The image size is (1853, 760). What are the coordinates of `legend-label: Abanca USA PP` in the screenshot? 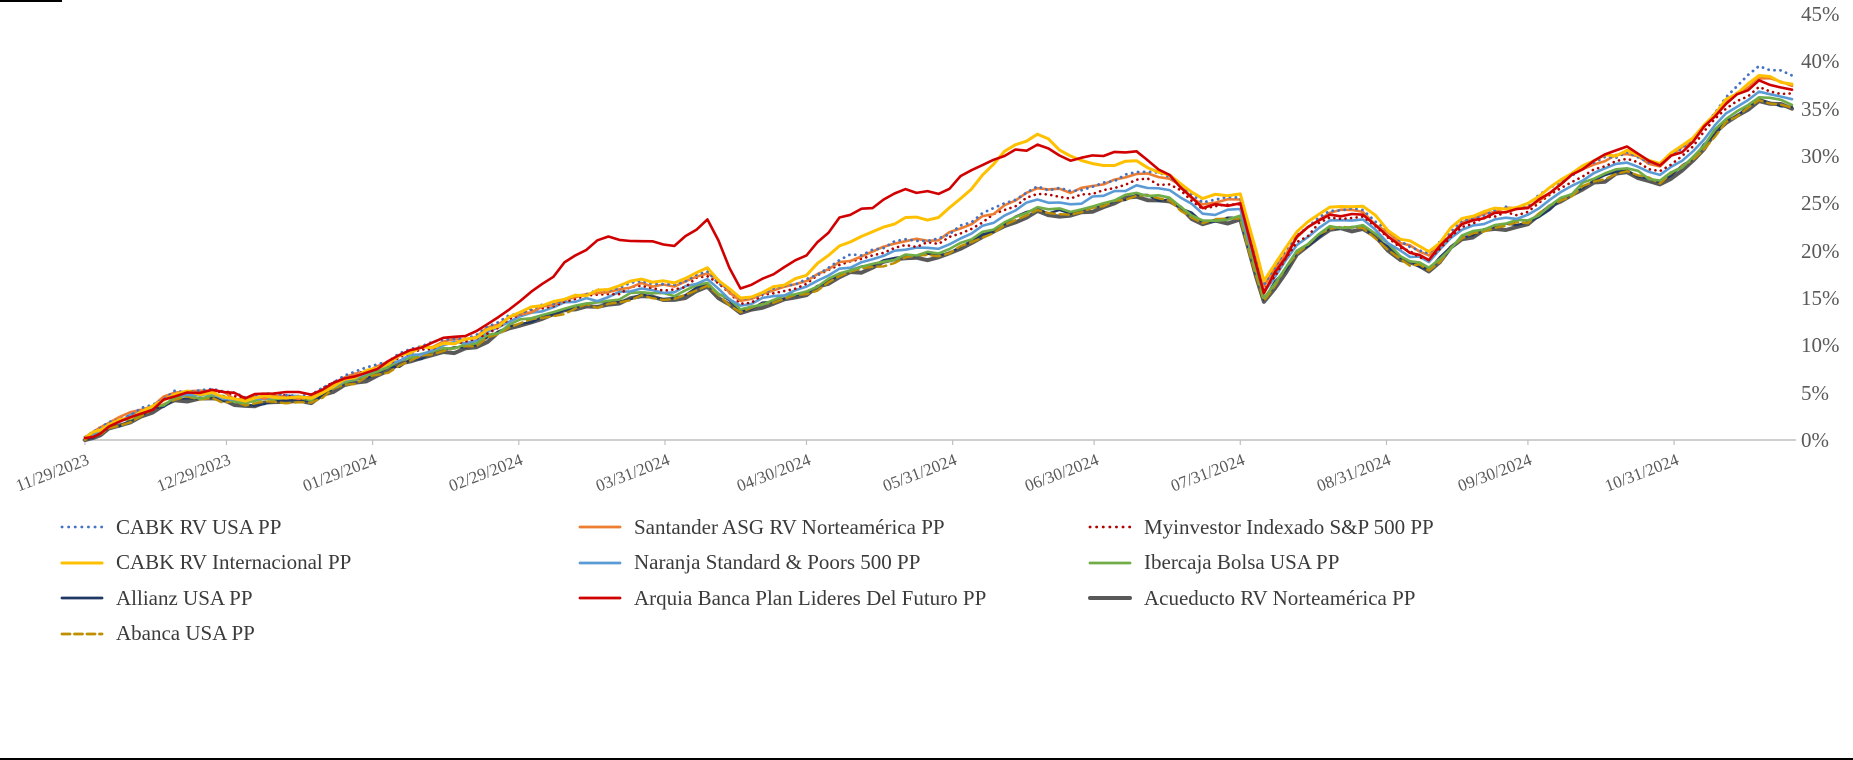 It's located at (185, 633).